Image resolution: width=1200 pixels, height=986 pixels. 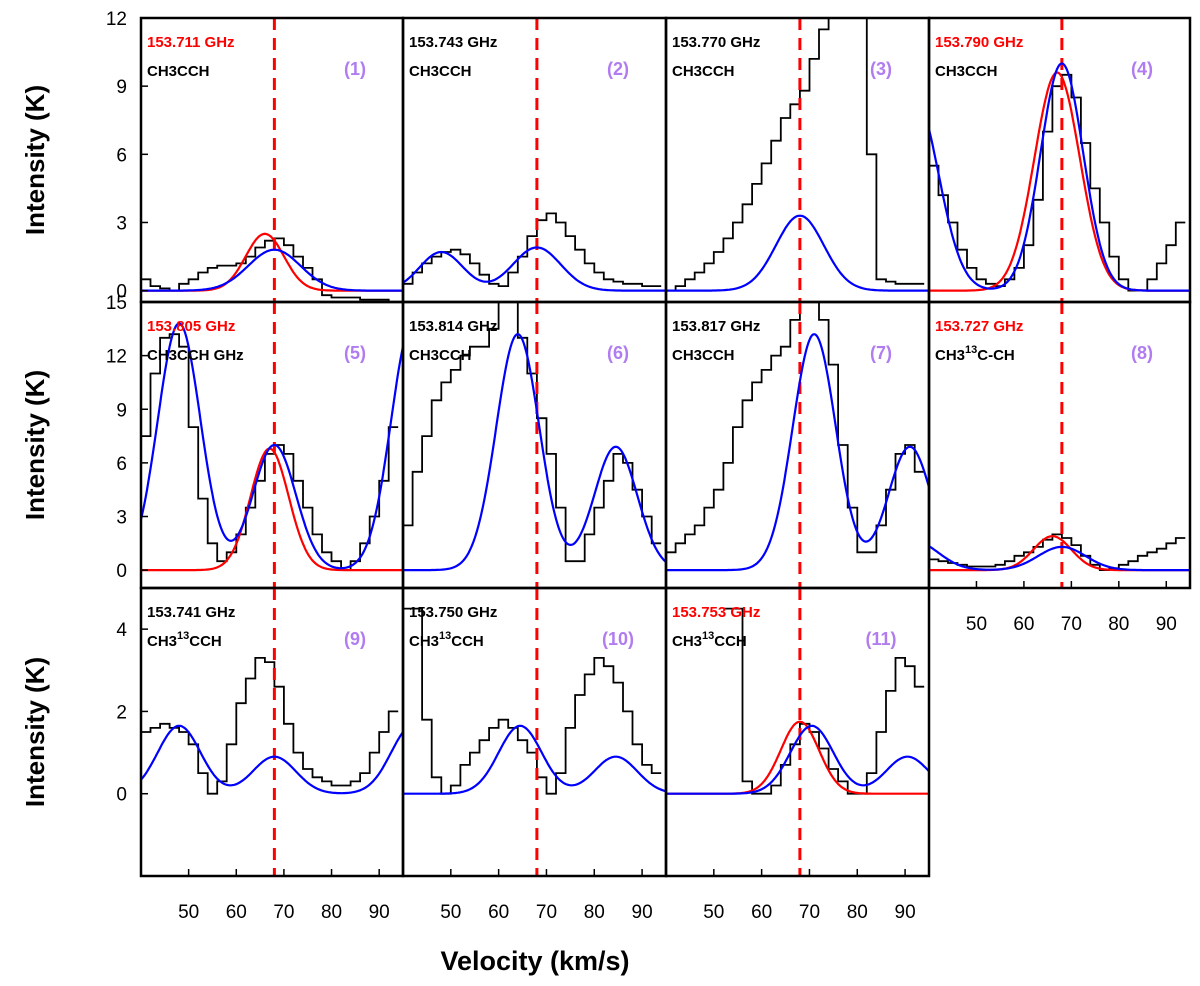 I want to click on panel-3: 153.770 GHz CH3CCH (3), so click(x=797, y=160).